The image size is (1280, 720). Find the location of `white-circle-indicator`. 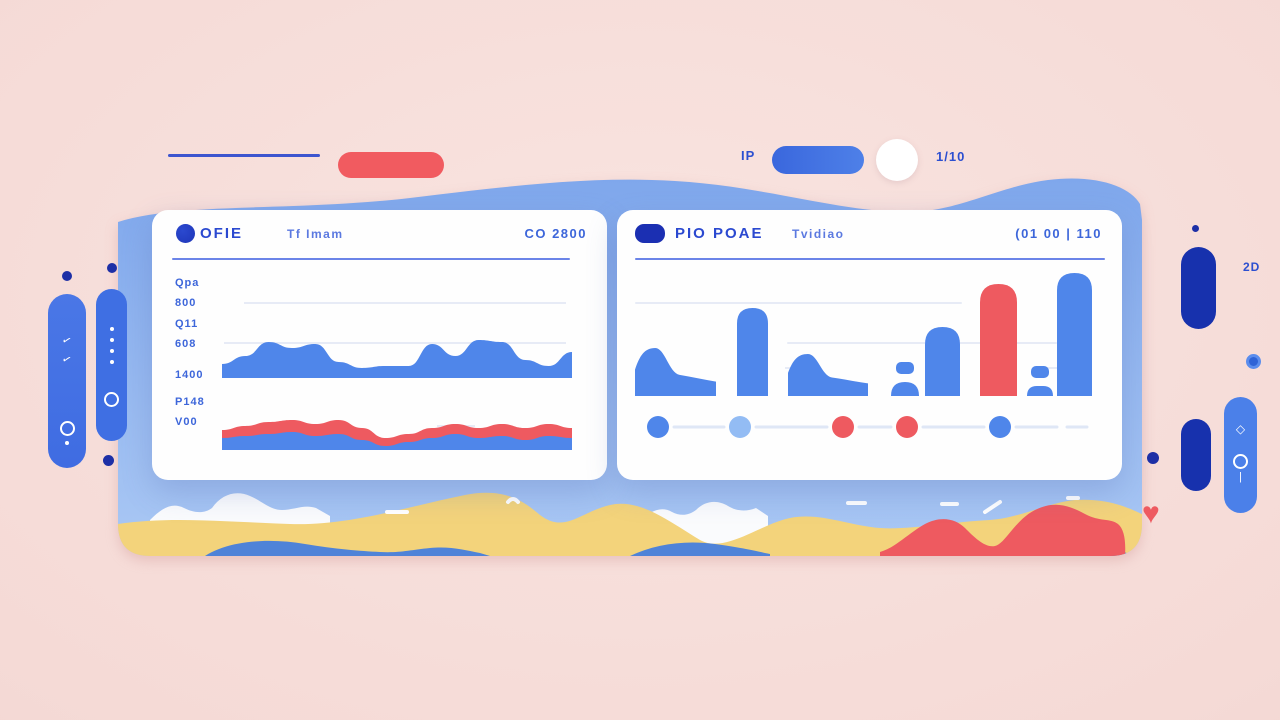

white-circle-indicator is located at coordinates (897, 160).